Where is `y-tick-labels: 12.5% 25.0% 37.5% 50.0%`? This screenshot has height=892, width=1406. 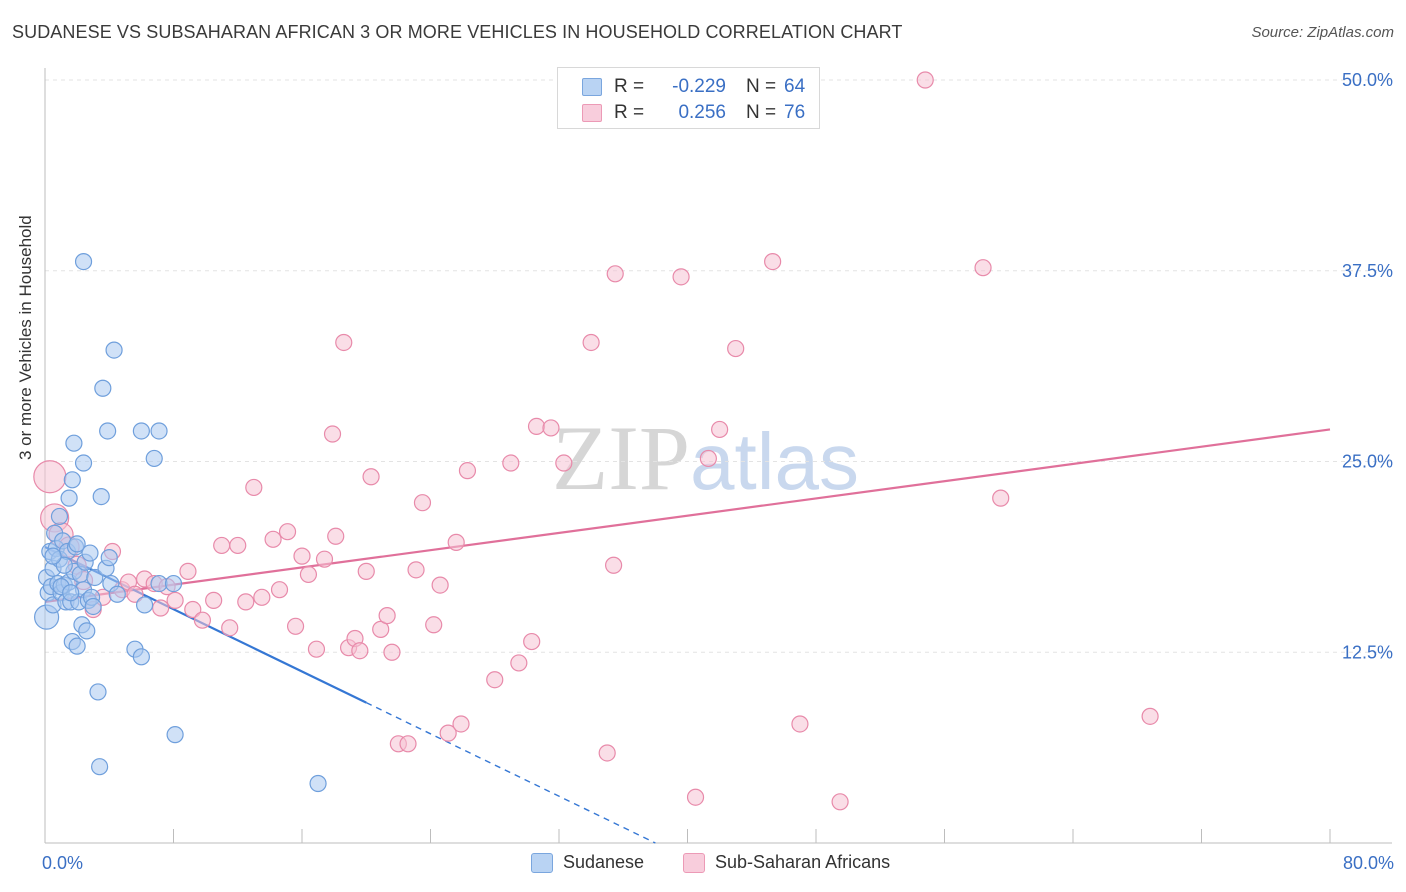
y-tick-labels: 12.5% 25.0% 37.5% 50.0% is located at coordinates (1367, 366).